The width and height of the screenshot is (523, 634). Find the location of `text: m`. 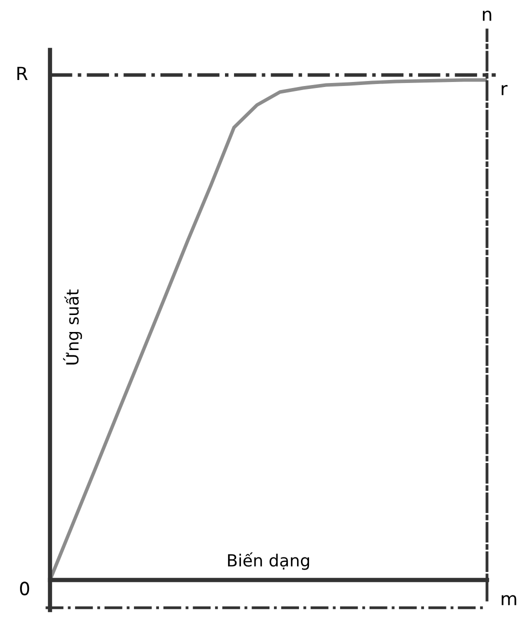

text: m is located at coordinates (509, 600).